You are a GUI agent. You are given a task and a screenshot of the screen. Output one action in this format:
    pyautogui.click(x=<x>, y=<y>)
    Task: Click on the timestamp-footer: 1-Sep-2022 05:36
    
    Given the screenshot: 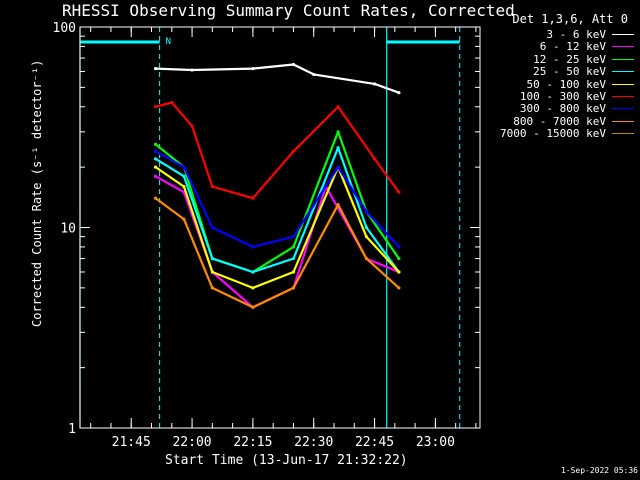 What is the action you would take?
    pyautogui.click(x=599, y=470)
    